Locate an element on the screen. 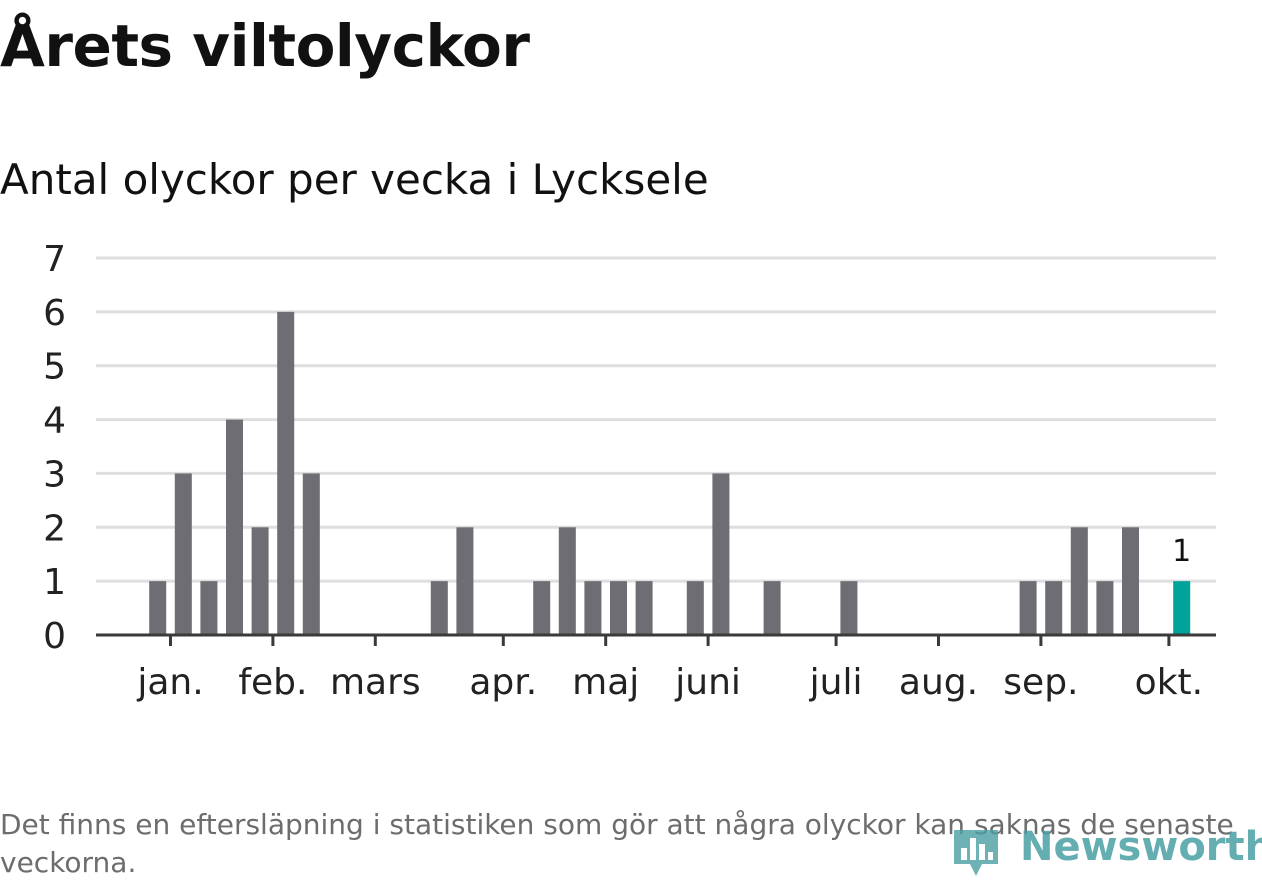 This screenshot has width=1262, height=882. x-tick-label-mars: mars is located at coordinates (375, 682).